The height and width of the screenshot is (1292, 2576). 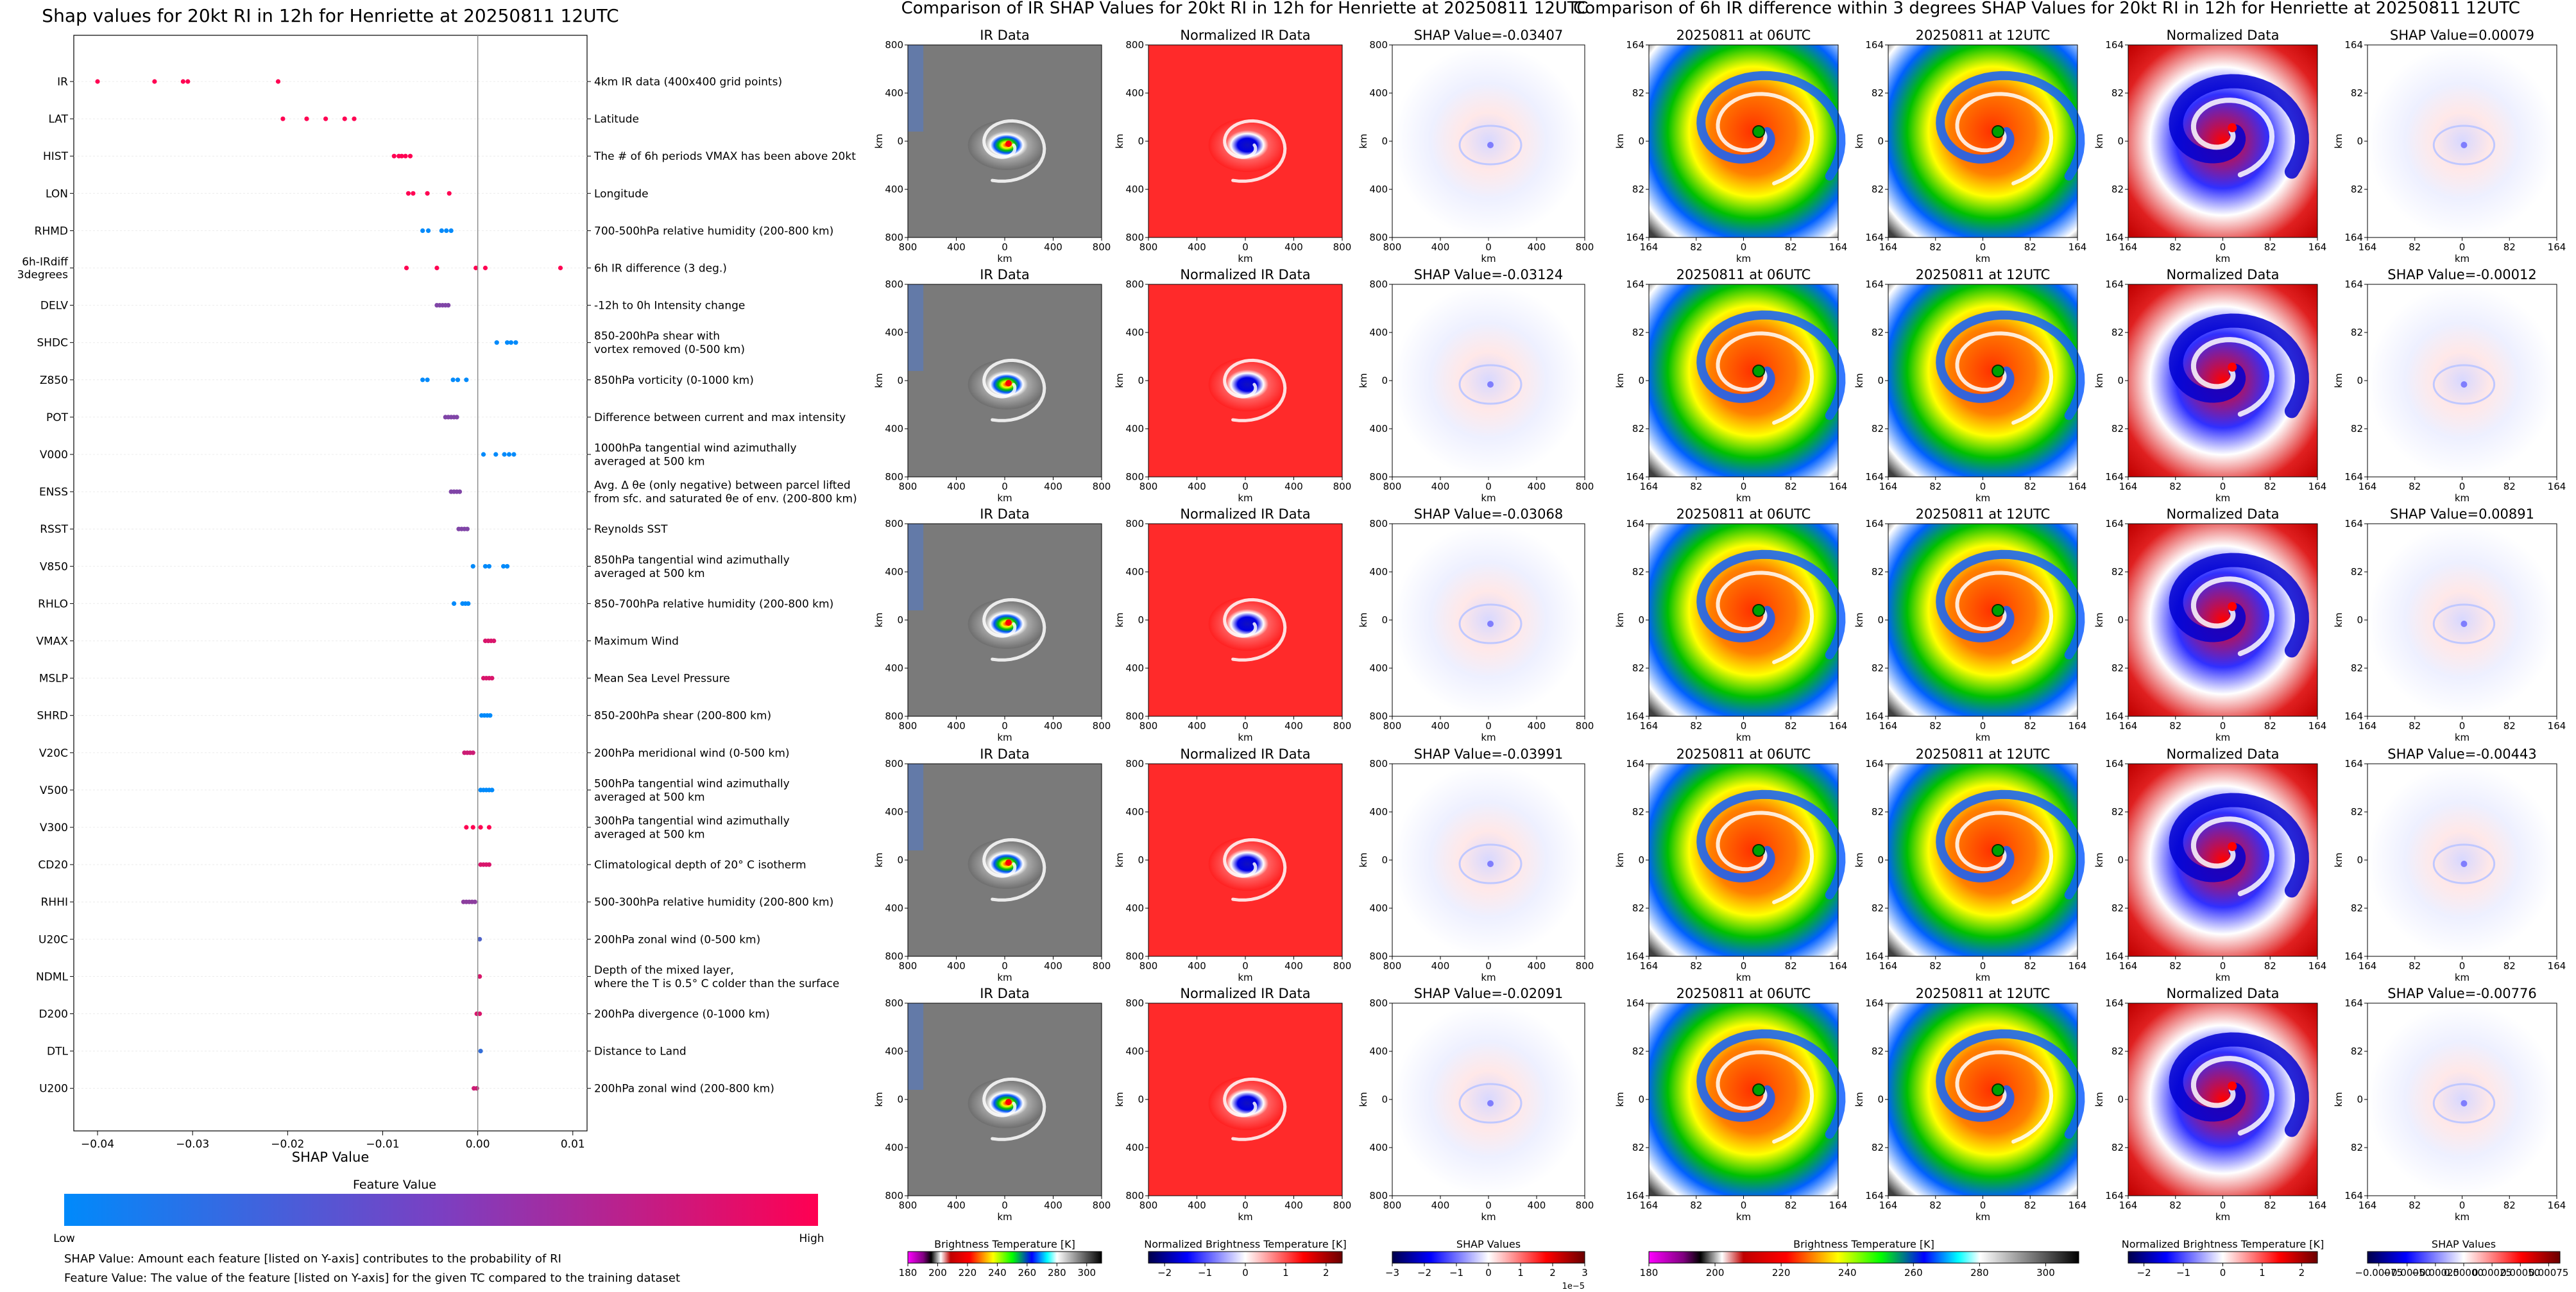 What do you see at coordinates (692, 783) in the screenshot?
I see `feature-description-label: 500hPa tangential wind azimuthally` at bounding box center [692, 783].